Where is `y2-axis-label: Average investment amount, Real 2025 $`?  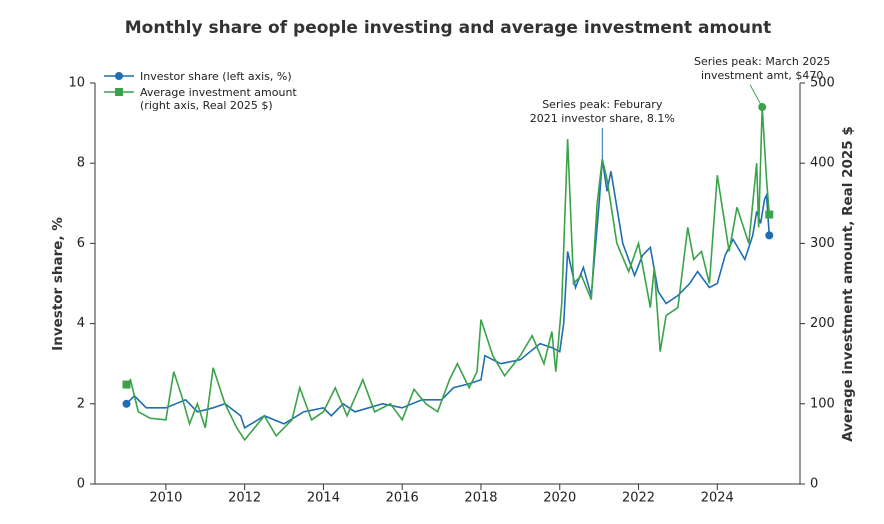
y2-axis-label: Average investment amount, Real 2025 $ is located at coordinates (848, 284).